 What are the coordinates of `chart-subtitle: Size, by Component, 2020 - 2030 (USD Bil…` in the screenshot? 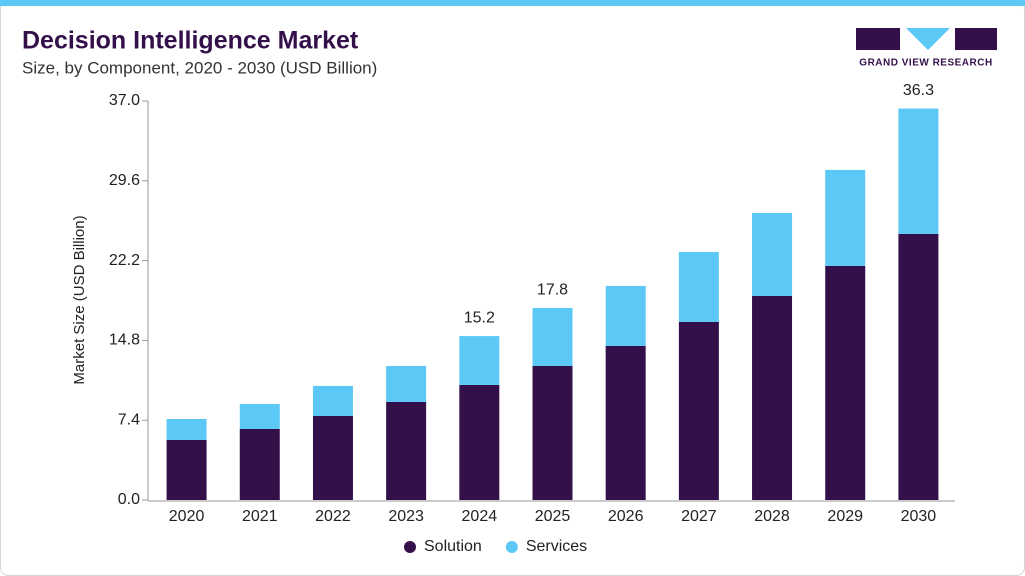 It's located at (199, 67).